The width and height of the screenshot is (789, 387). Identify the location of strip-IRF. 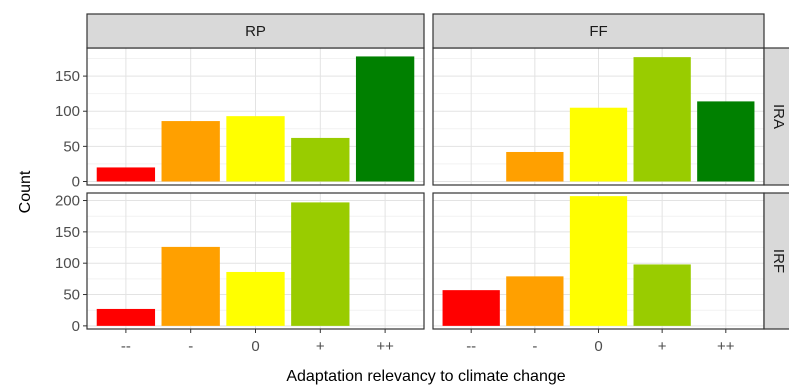
(776, 261).